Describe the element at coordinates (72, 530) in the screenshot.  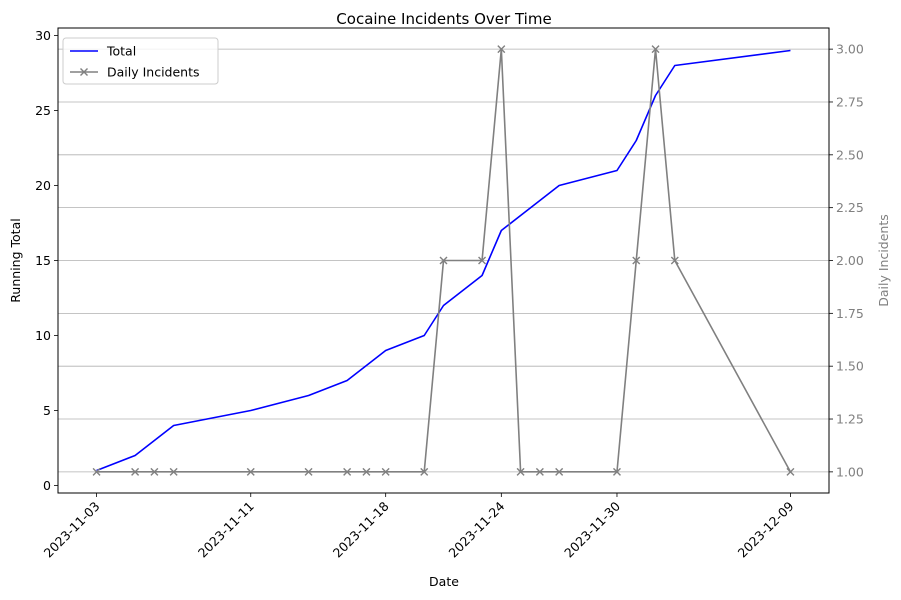
I see `x-tick-label: 2023-11-03` at that location.